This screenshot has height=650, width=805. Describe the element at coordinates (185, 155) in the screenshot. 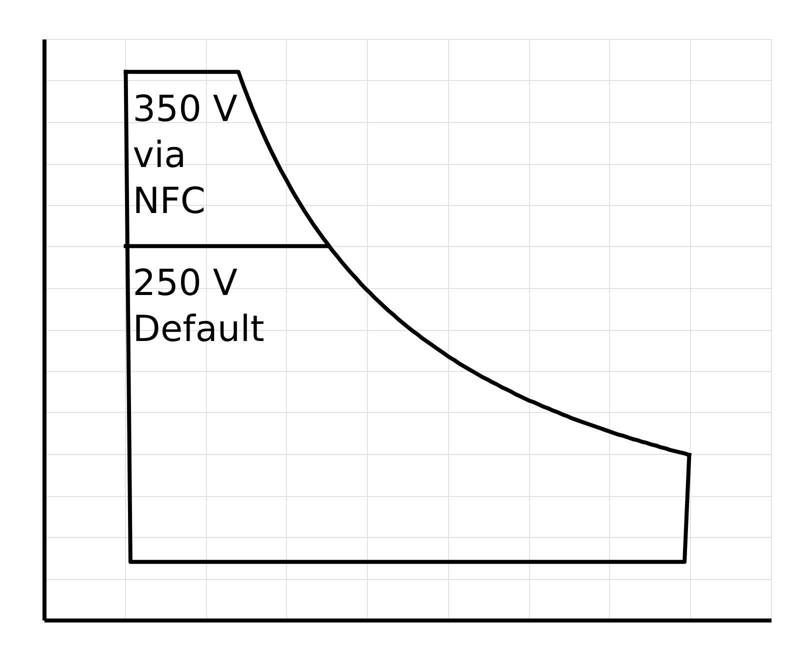

I see `annotation: 350 V via NFC` at that location.